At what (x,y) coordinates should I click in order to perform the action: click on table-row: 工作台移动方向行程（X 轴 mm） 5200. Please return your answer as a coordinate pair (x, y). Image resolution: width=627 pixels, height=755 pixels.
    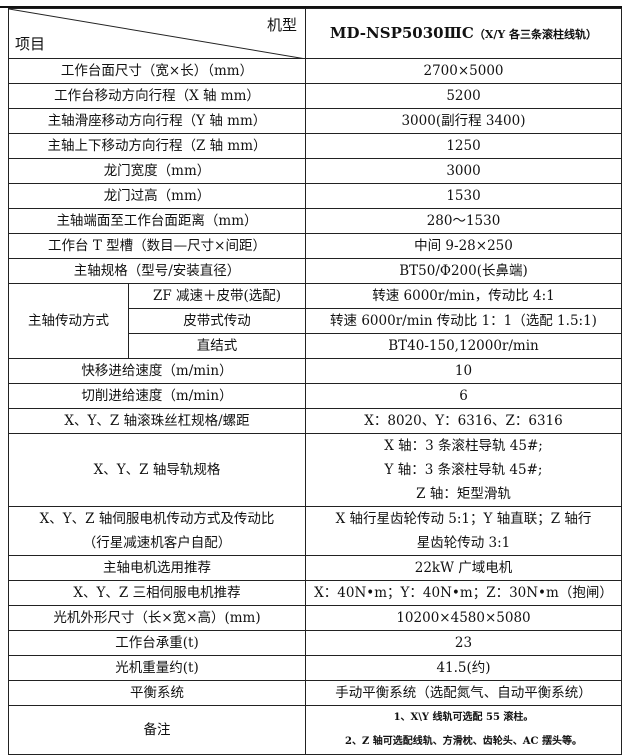
    Looking at the image, I should click on (315, 96).